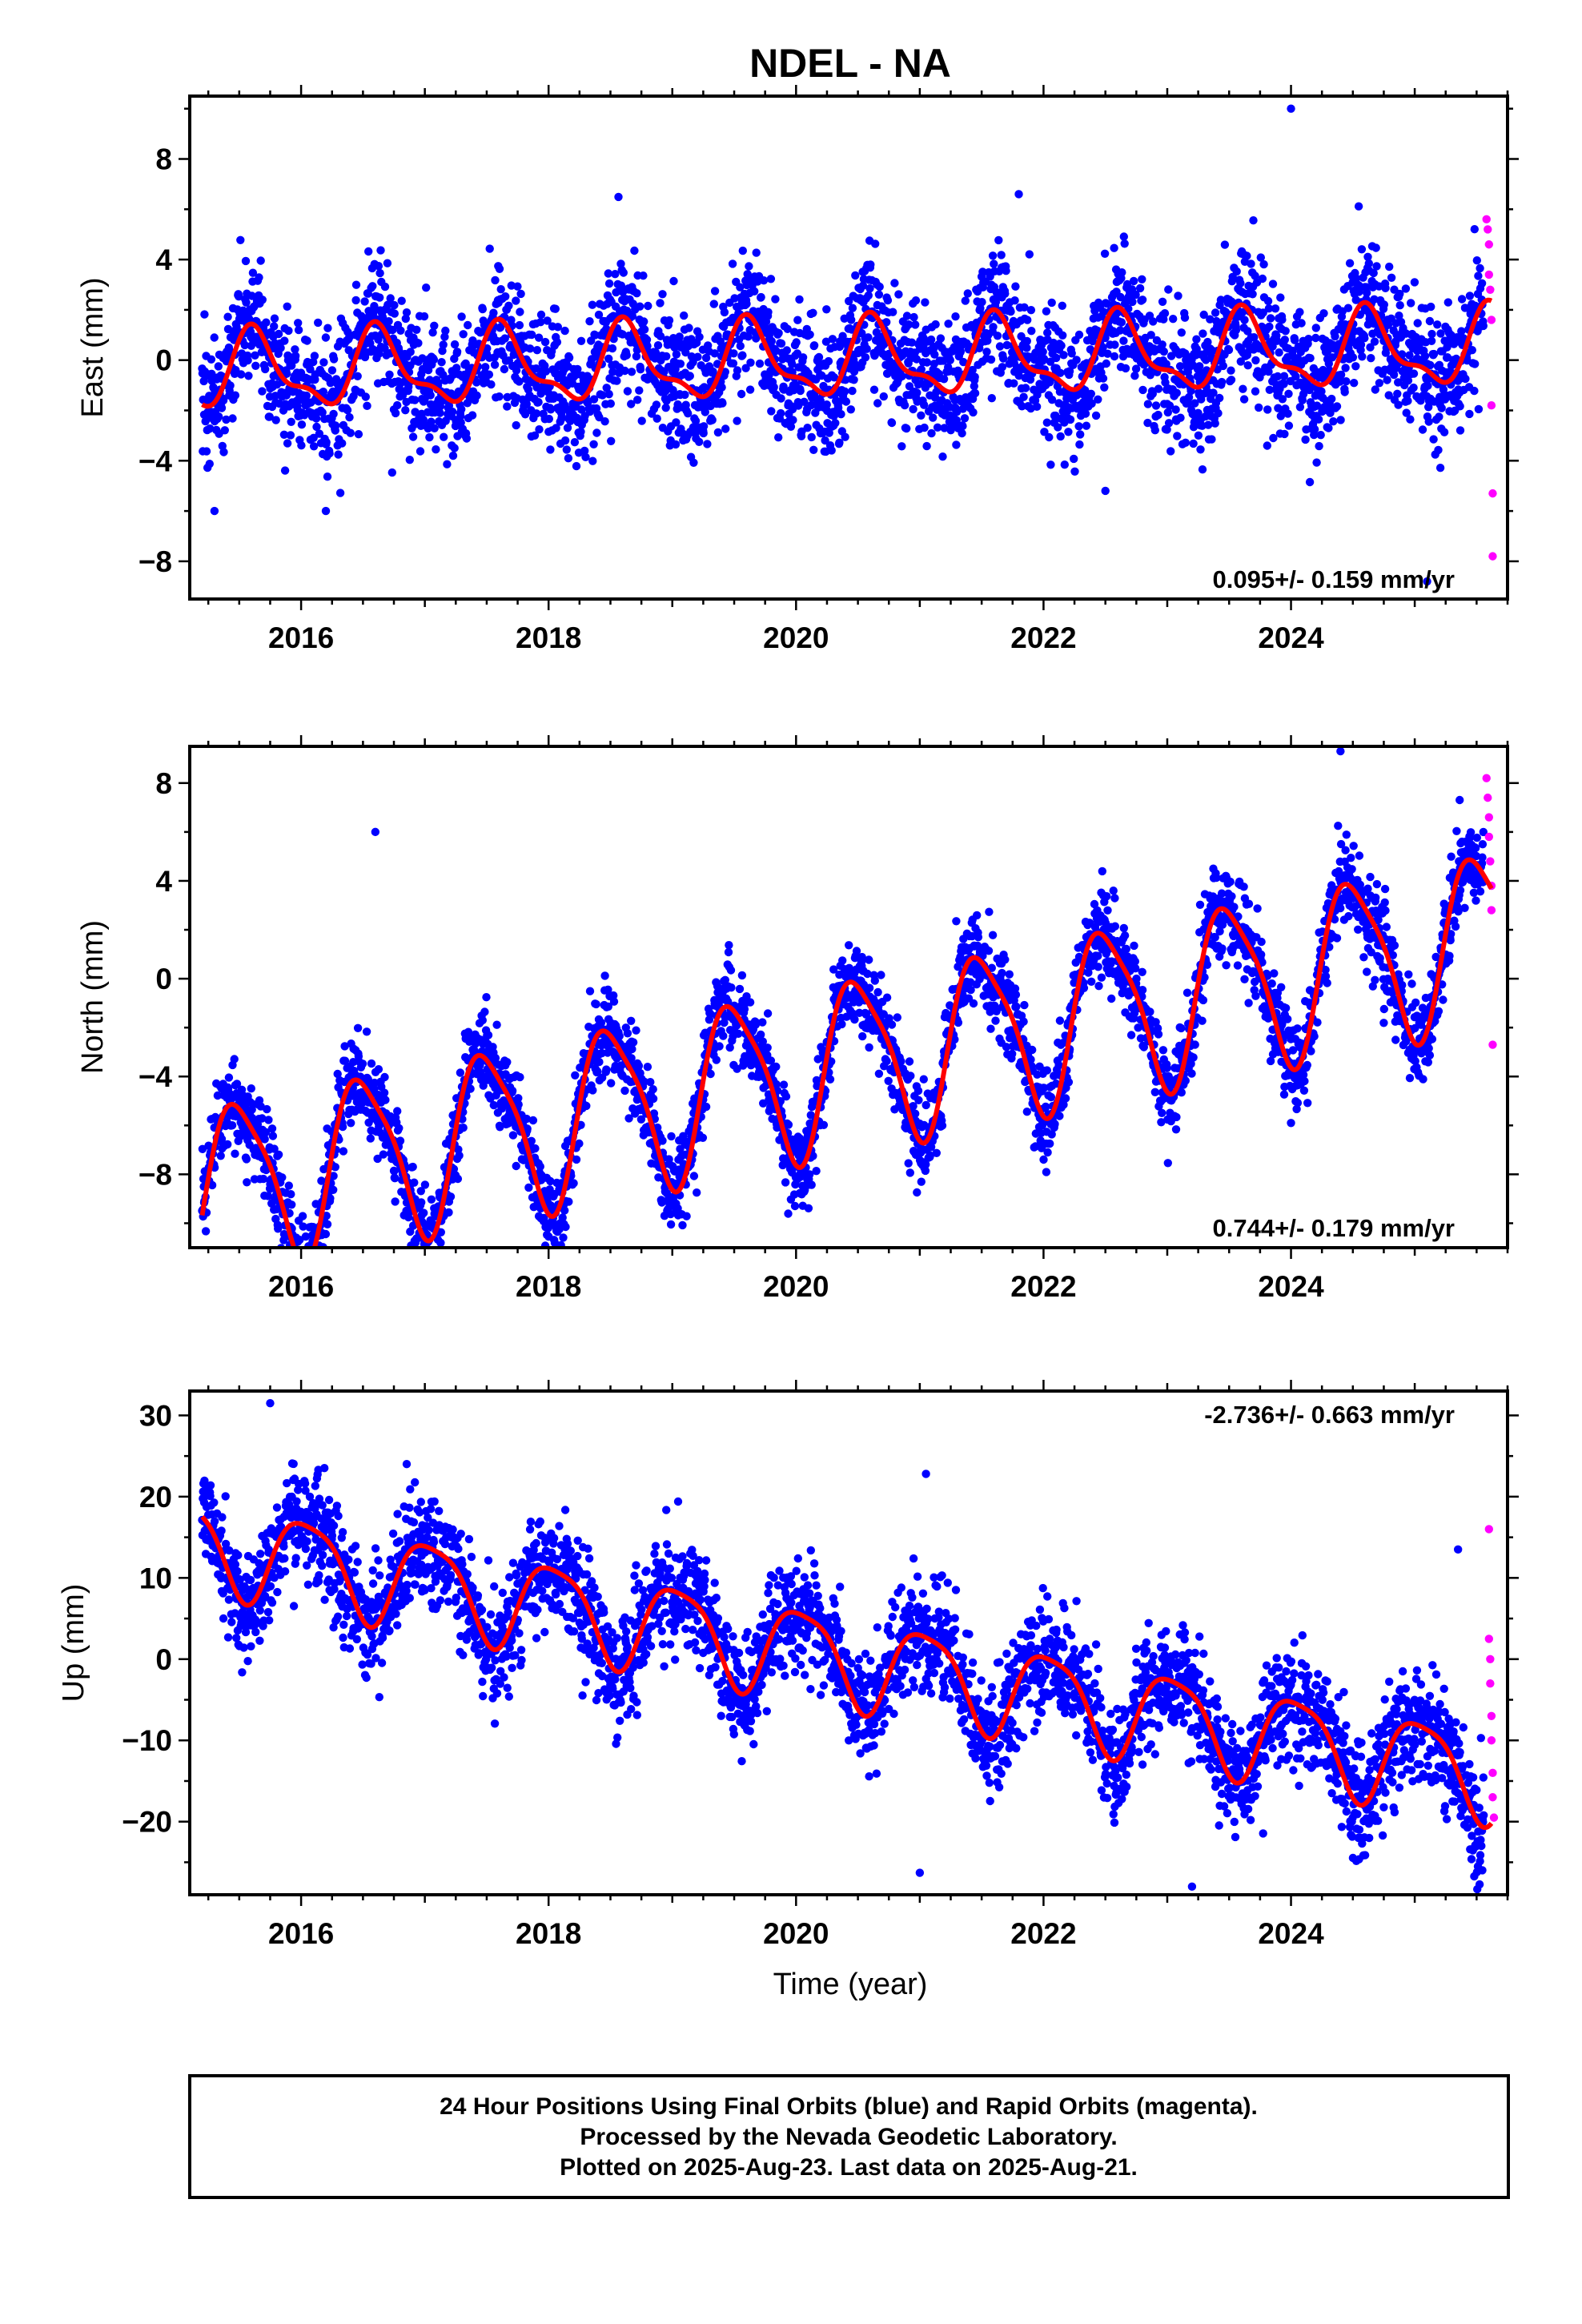 The image size is (1582, 2324). Describe the element at coordinates (164, 159) in the screenshot. I see `y-tick-label: 8` at that location.